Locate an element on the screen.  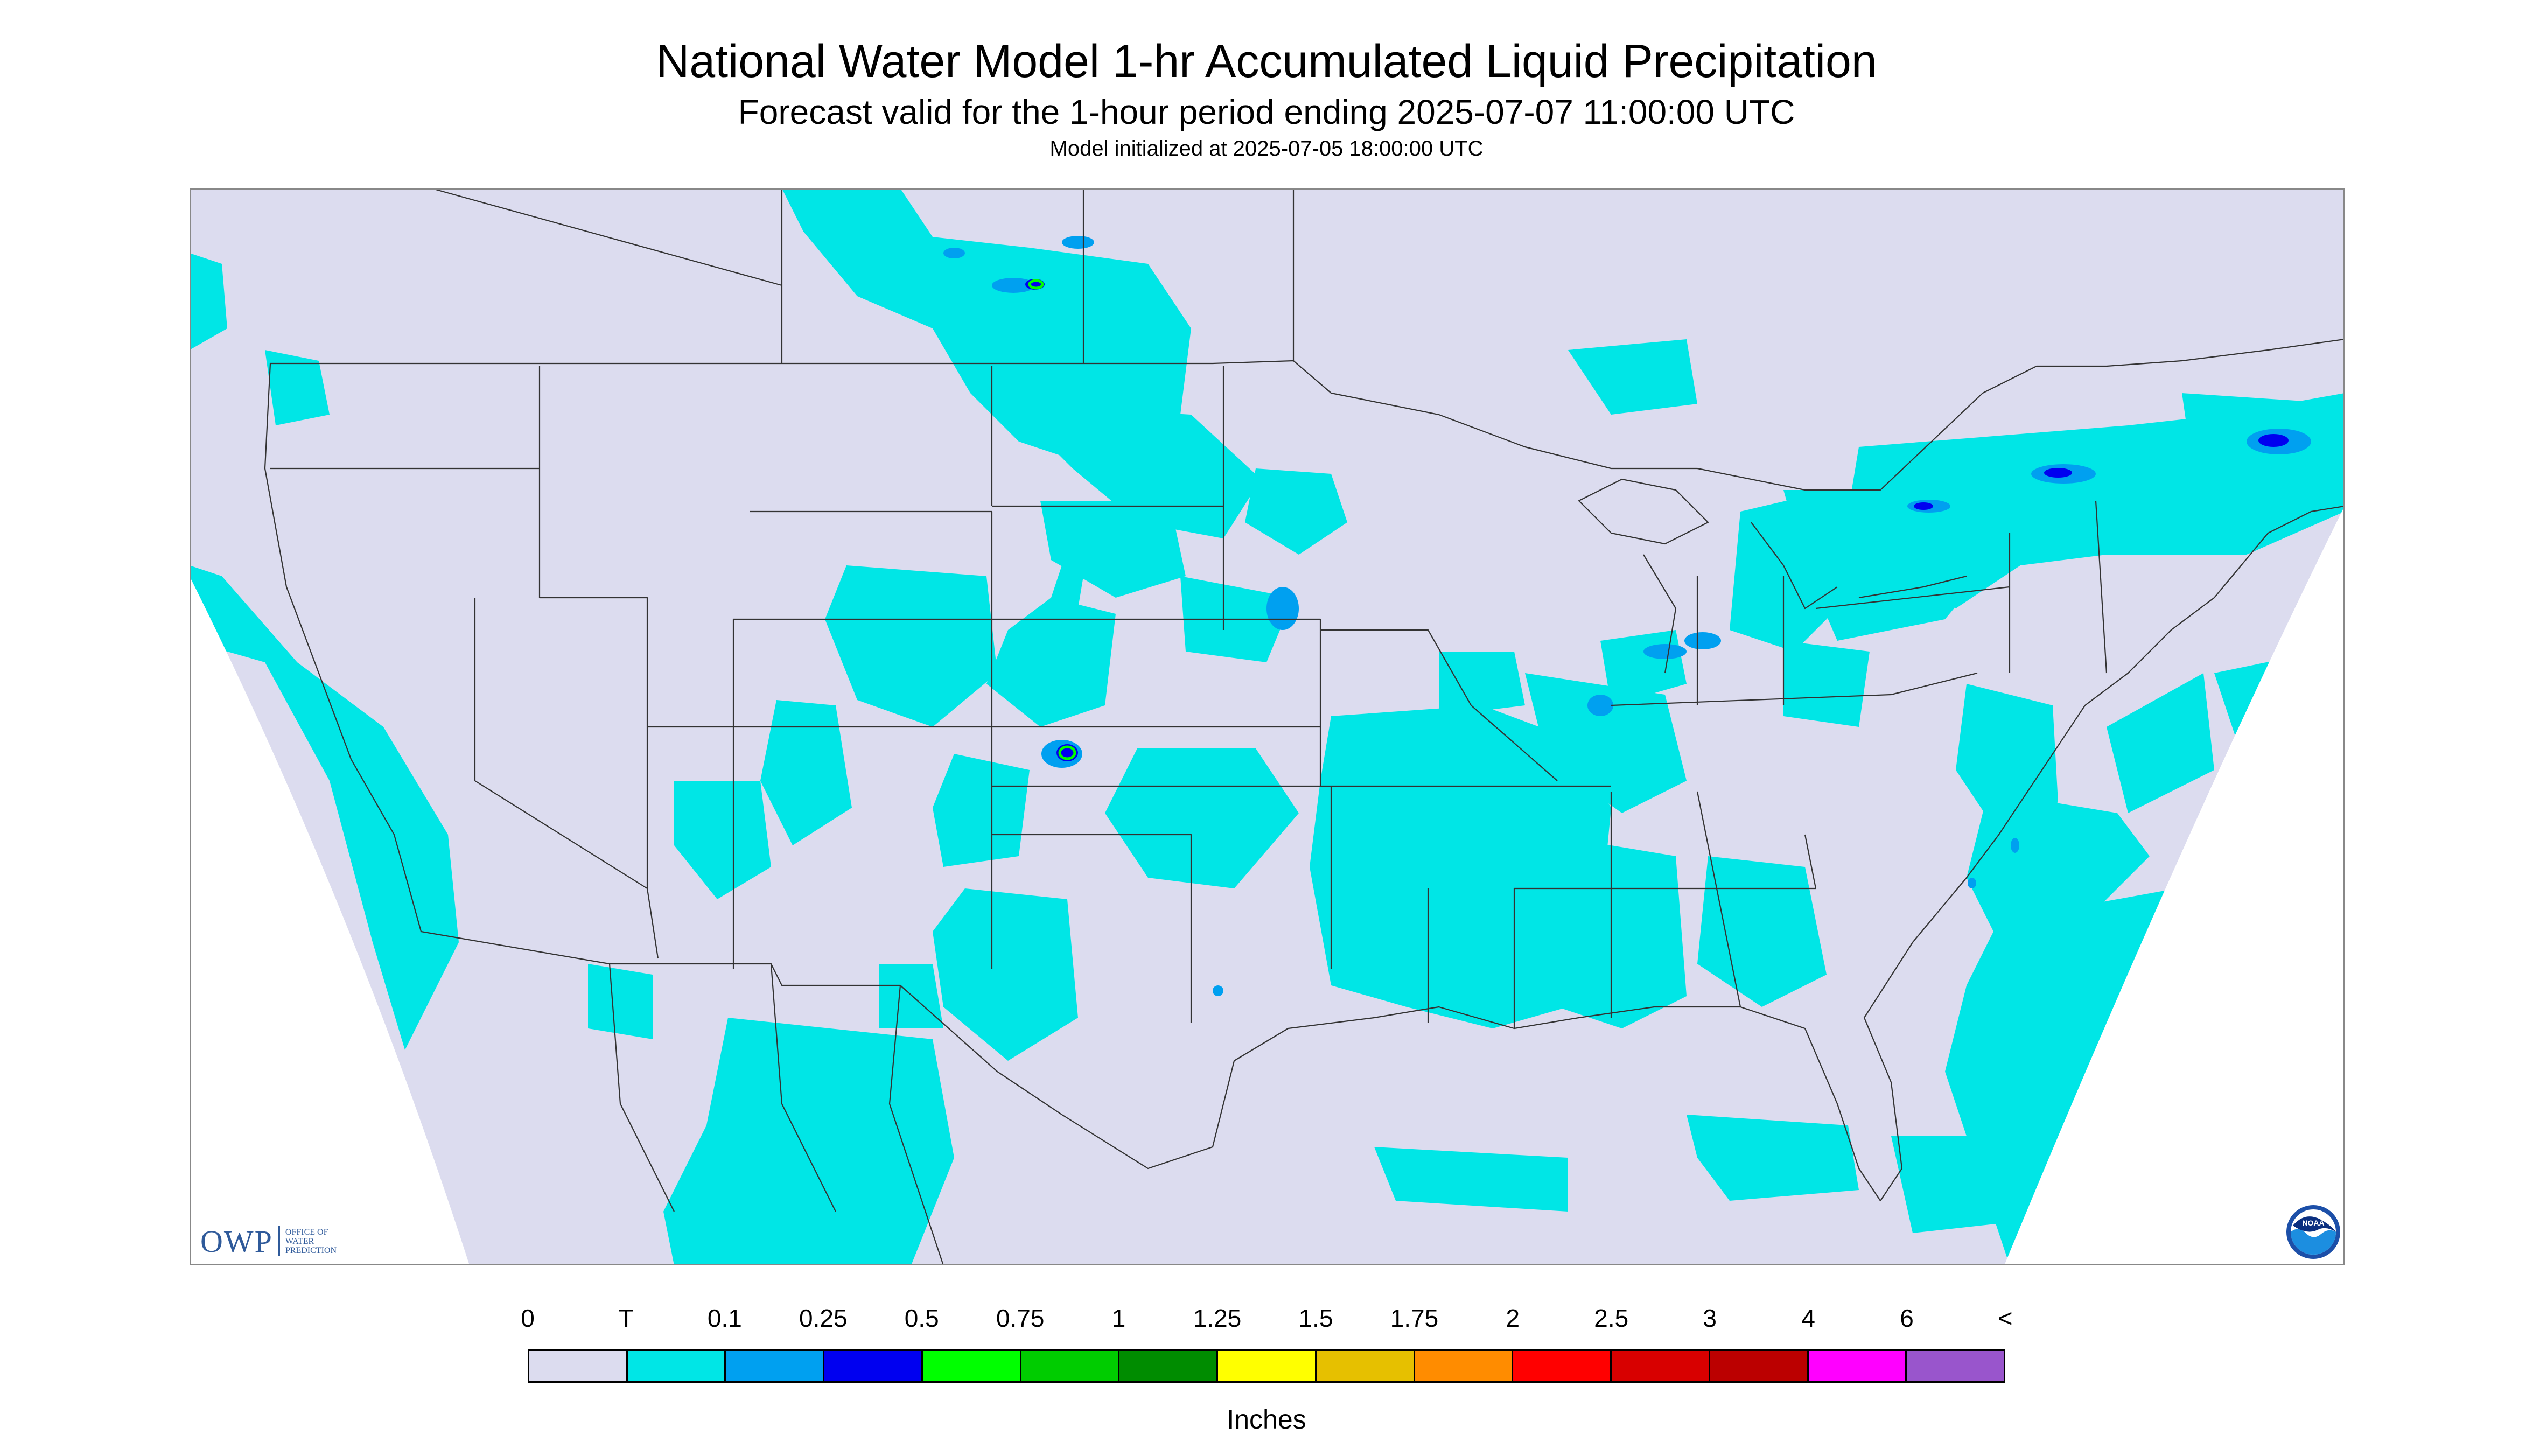
legend-tick-label: T is located at coordinates (626, 1318).